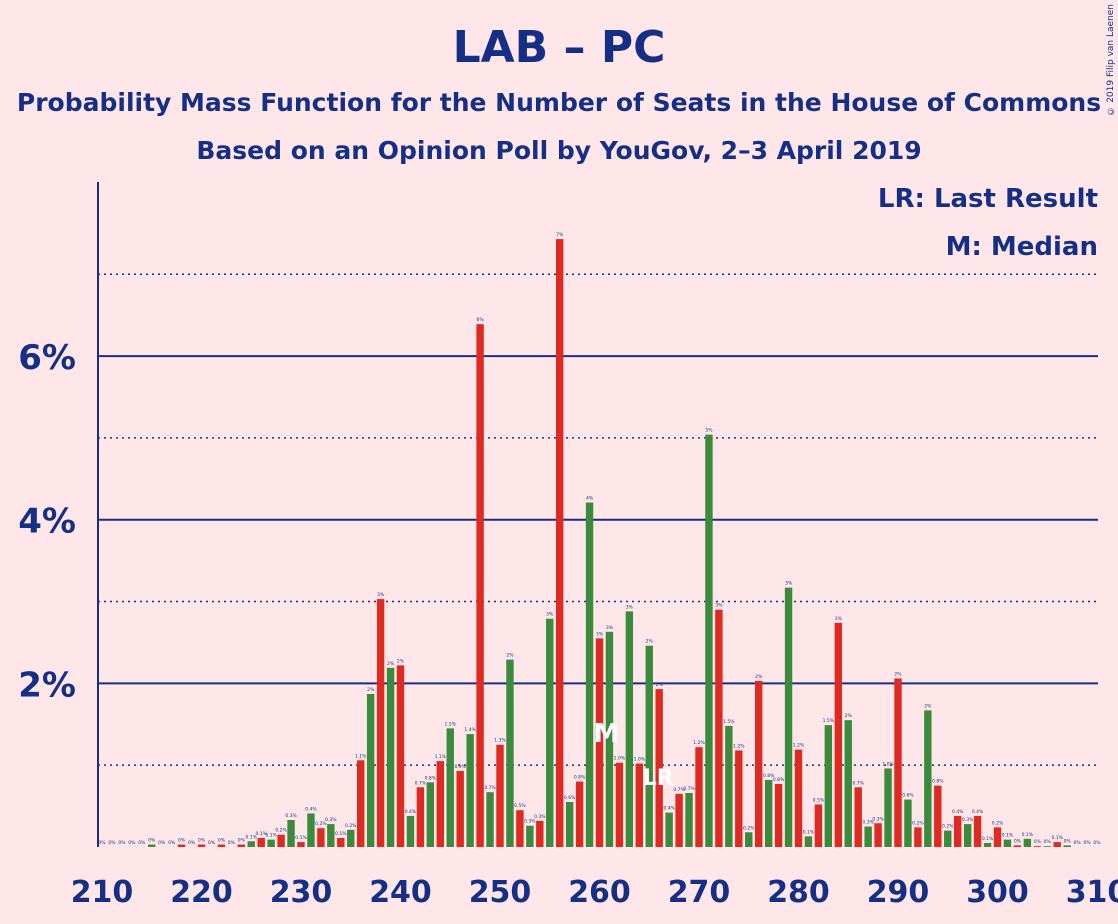  Describe the element at coordinates (819, 800) in the screenshot. I see `bar-data-label: 0.5%` at that location.